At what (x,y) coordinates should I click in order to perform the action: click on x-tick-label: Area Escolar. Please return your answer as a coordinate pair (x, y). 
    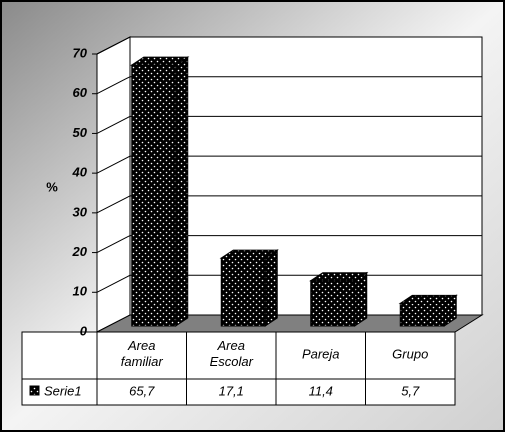
    Looking at the image, I should click on (232, 353).